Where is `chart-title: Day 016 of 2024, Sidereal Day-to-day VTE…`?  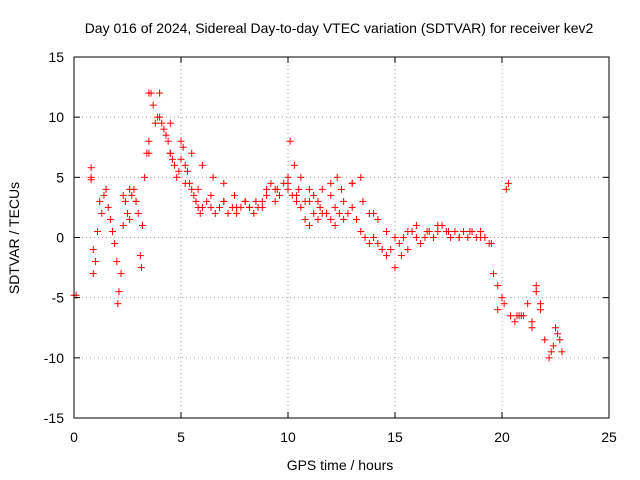 chart-title: Day 016 of 2024, Sidereal Day-to-day VTE… is located at coordinates (339, 28).